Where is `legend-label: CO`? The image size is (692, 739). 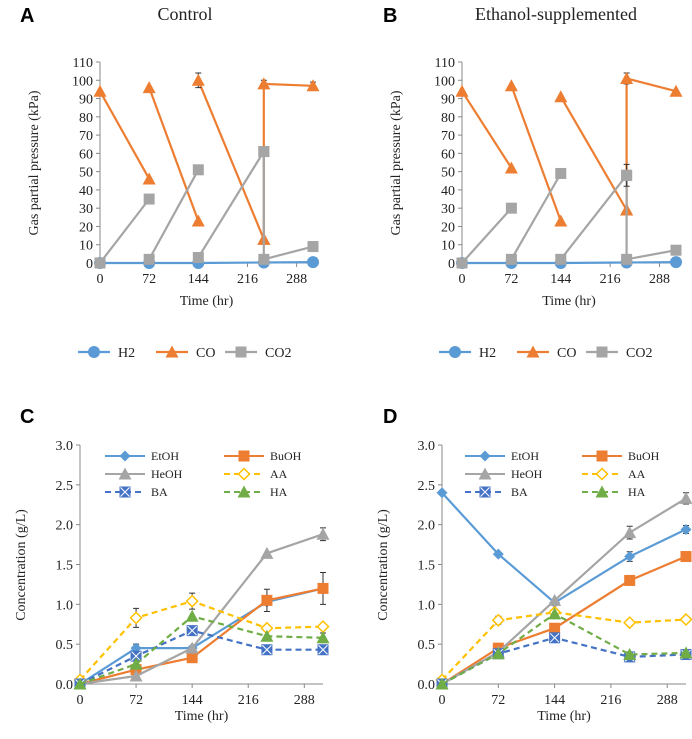 legend-label: CO is located at coordinates (566, 353).